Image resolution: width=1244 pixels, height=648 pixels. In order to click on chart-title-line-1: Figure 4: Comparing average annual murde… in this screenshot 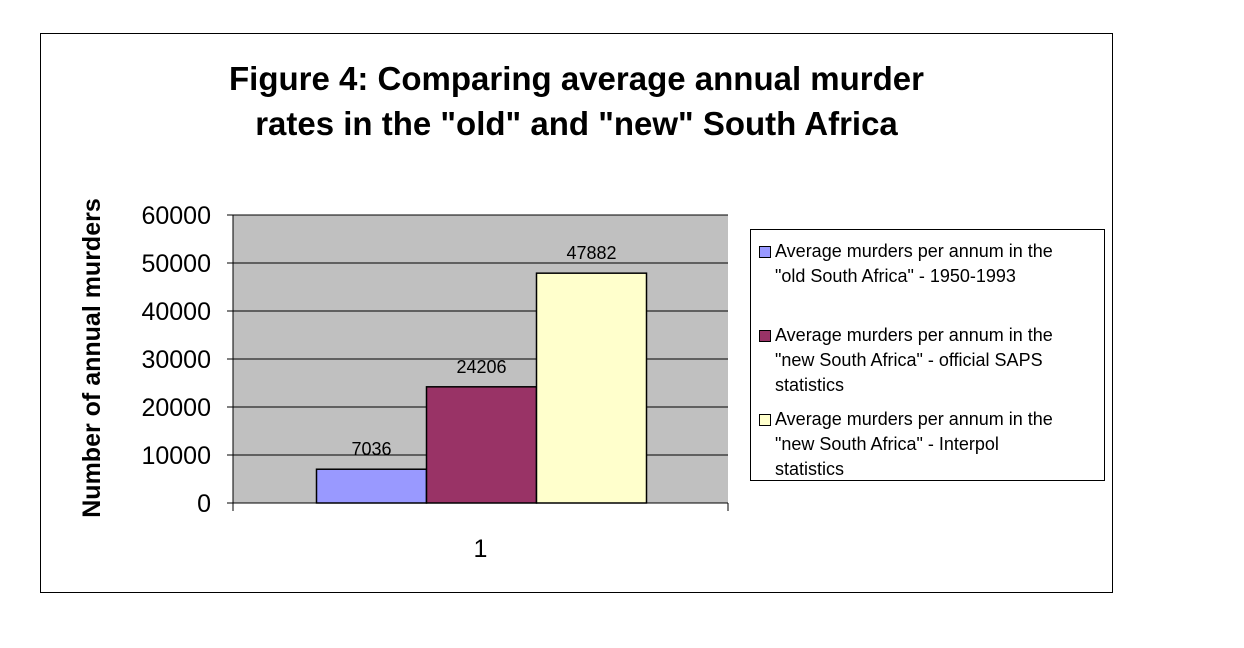, I will do `click(576, 78)`.